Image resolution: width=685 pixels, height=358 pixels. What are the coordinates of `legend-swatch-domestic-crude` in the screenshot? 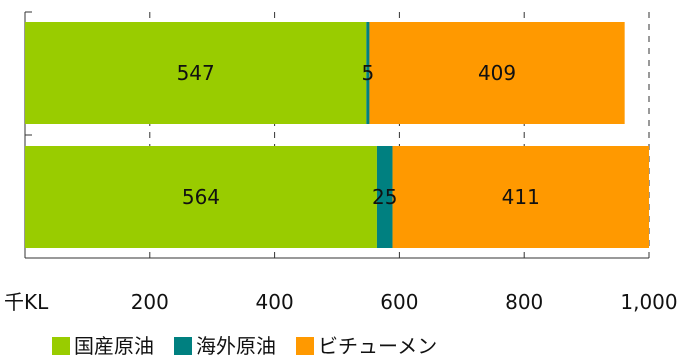 It's located at (61, 346).